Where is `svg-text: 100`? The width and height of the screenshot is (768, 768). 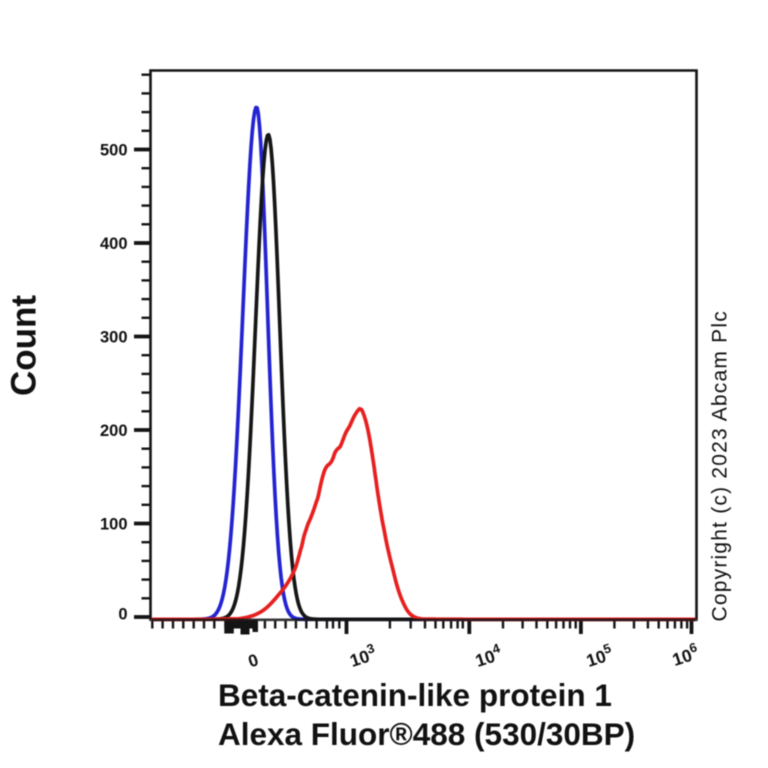 svg-text: 100 is located at coordinates (114, 525).